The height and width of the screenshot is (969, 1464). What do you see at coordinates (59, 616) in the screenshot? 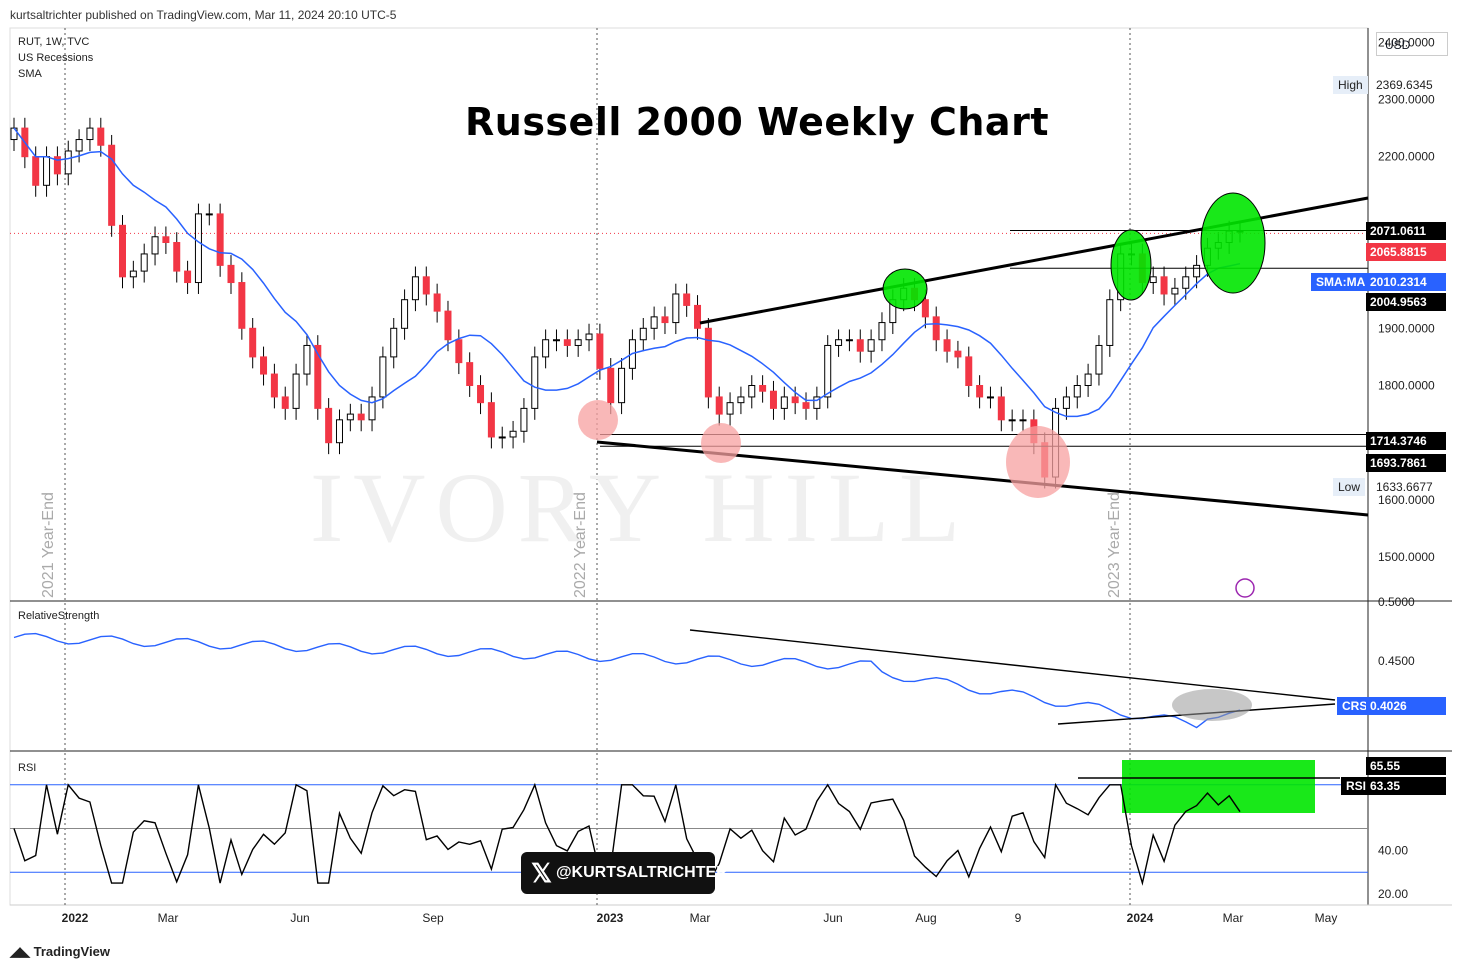
I see `rs-pane-label: RelativeStrength` at bounding box center [59, 616].